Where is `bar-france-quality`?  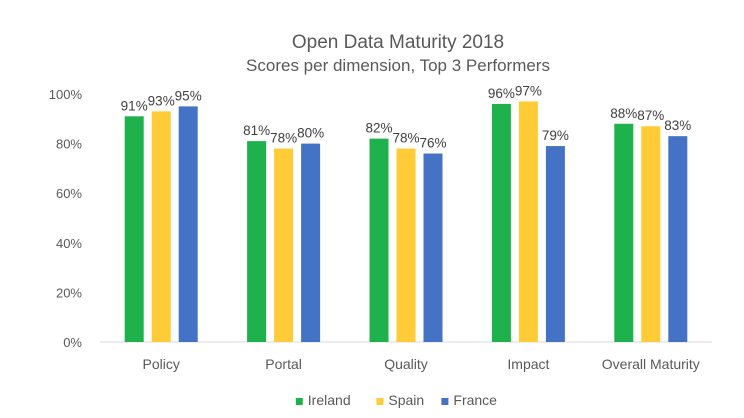 bar-france-quality is located at coordinates (433, 247).